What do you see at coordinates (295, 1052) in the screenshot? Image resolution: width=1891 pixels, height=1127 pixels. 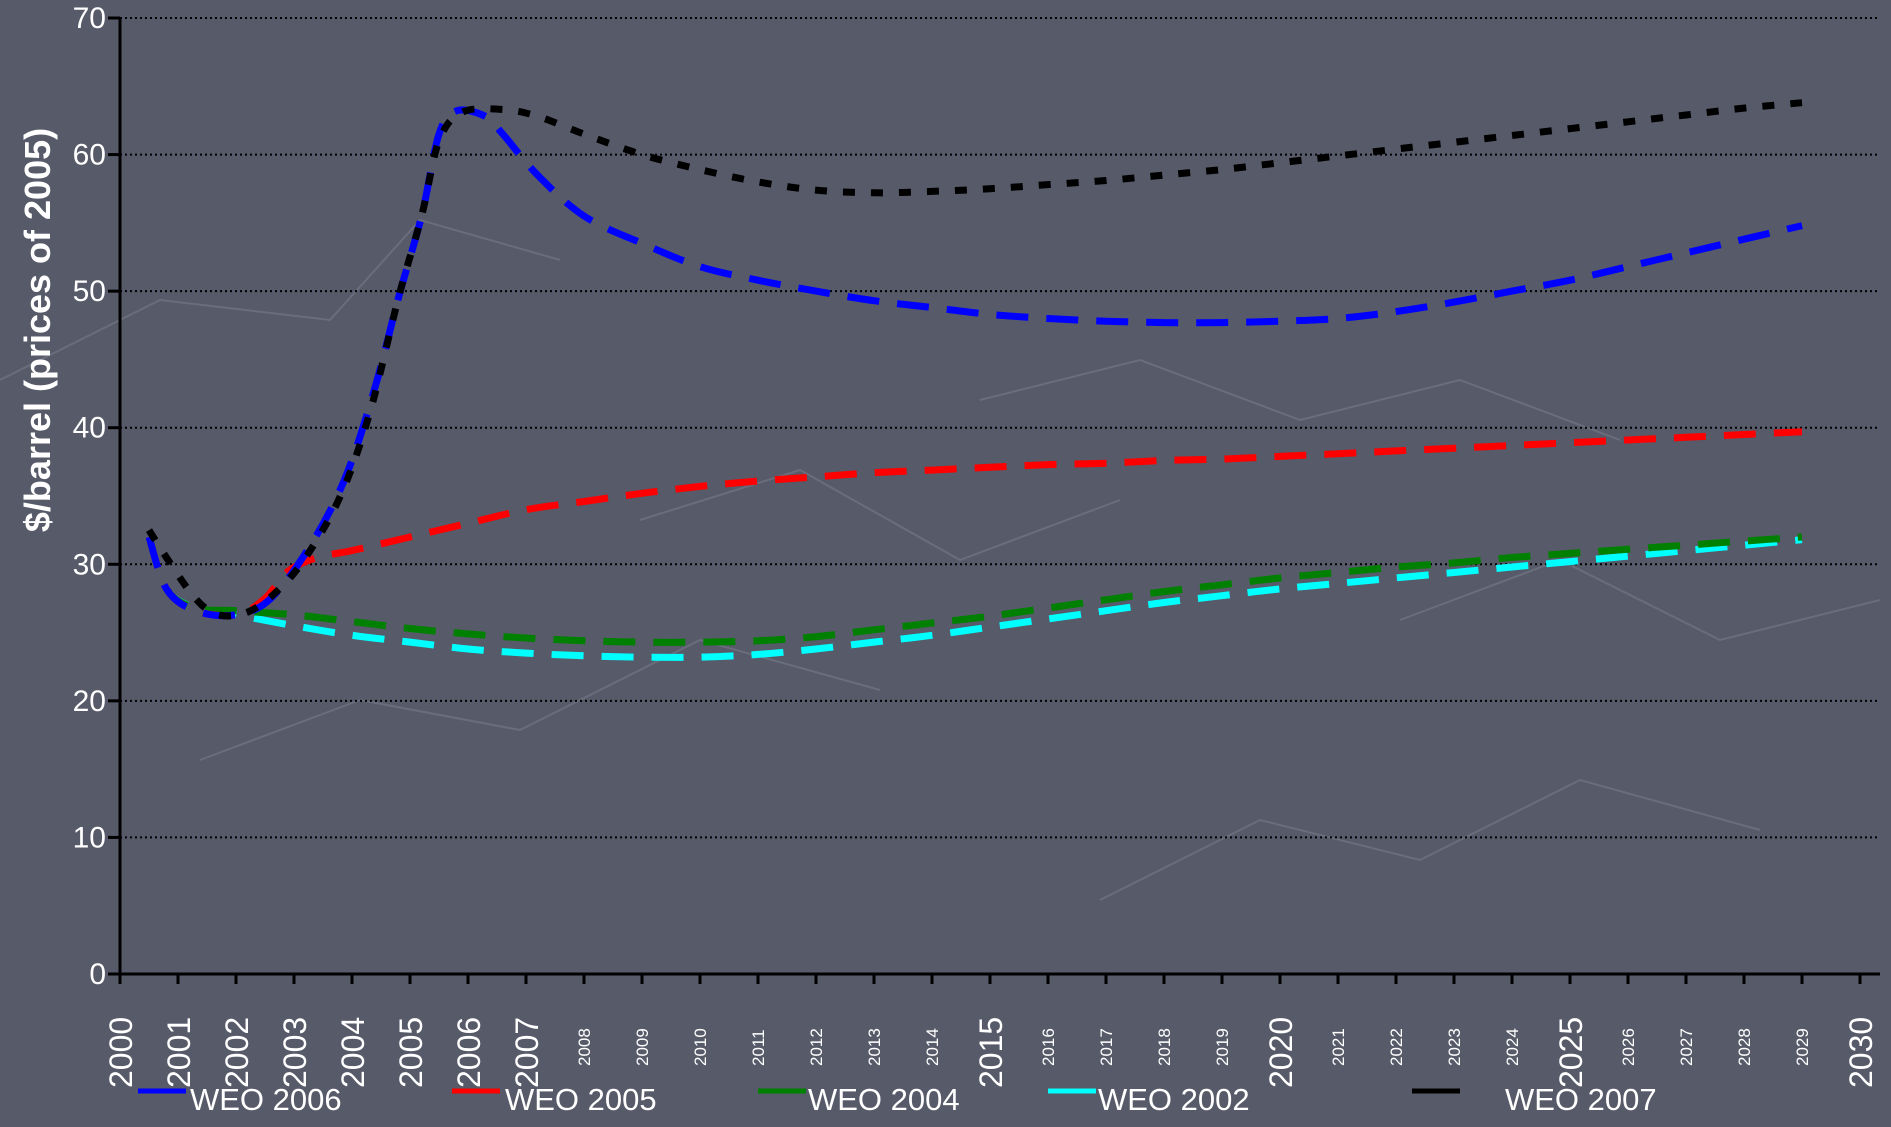 I see `x-tick-label-2003: 2003` at bounding box center [295, 1052].